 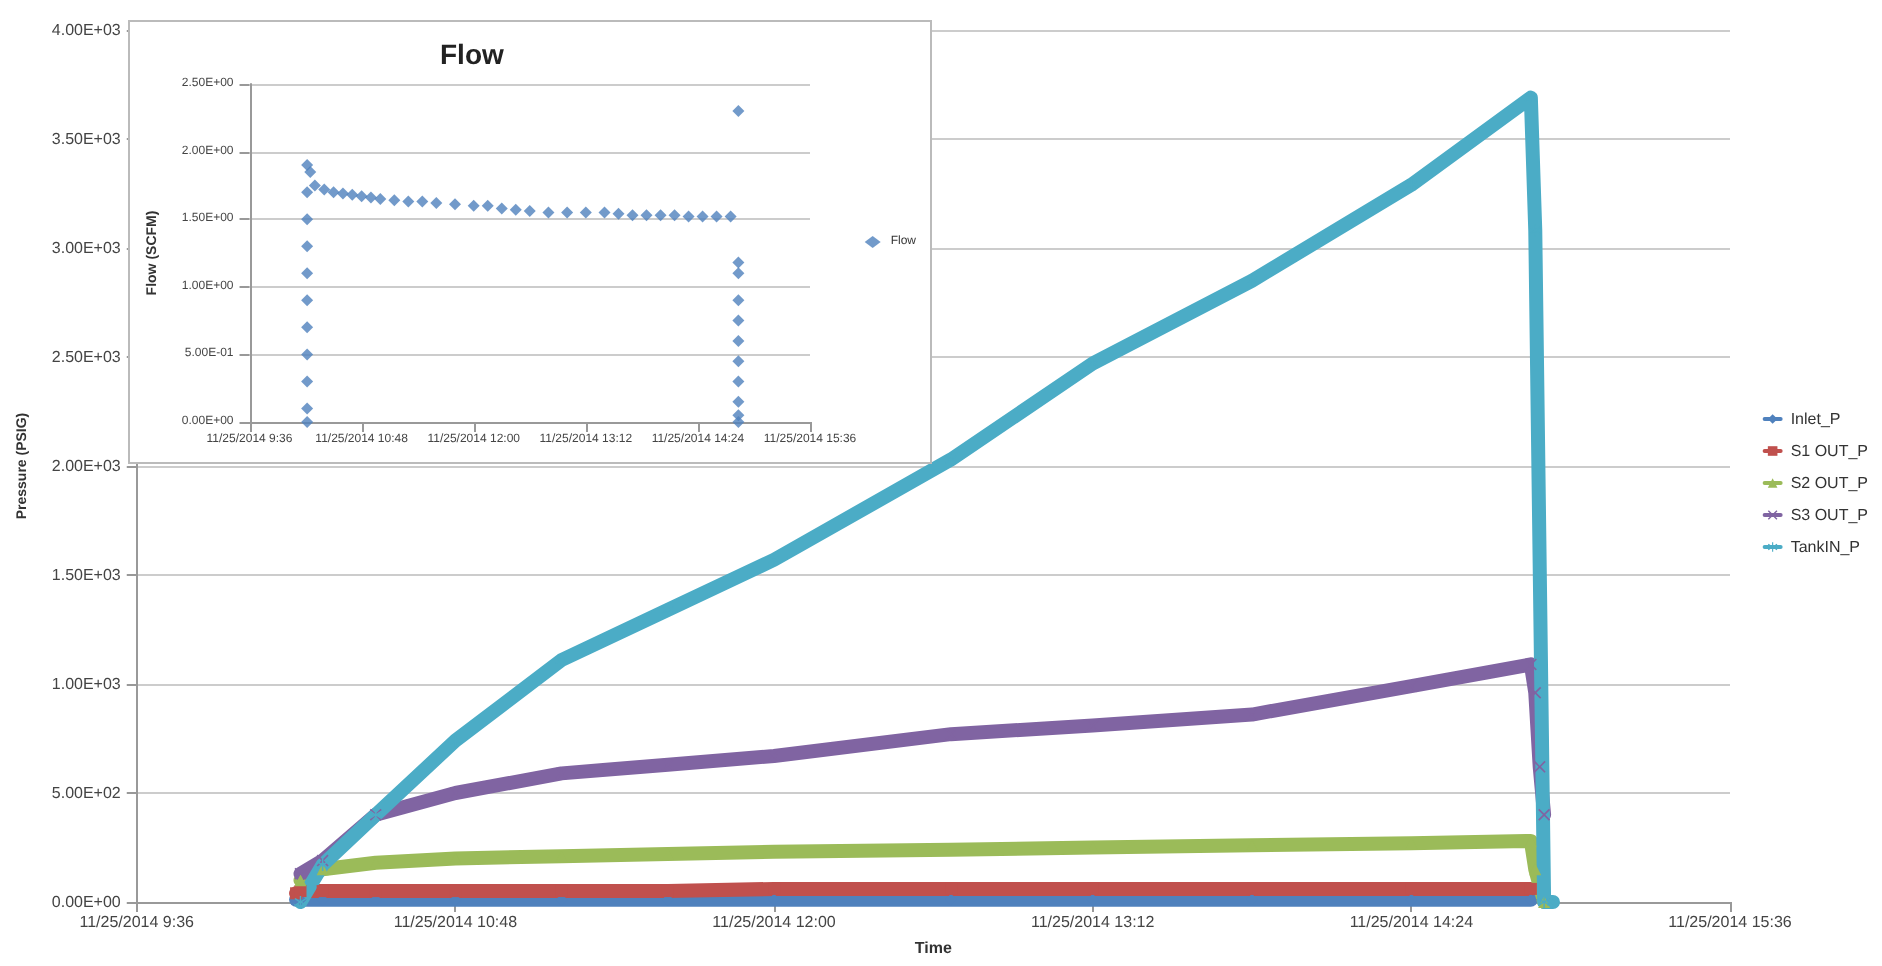 I want to click on legend-label: Inlet_P, so click(x=1815, y=419).